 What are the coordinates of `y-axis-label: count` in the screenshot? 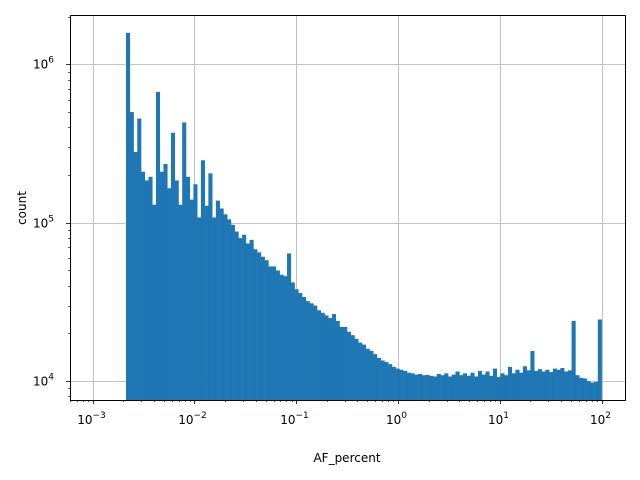 It's located at (22, 208).